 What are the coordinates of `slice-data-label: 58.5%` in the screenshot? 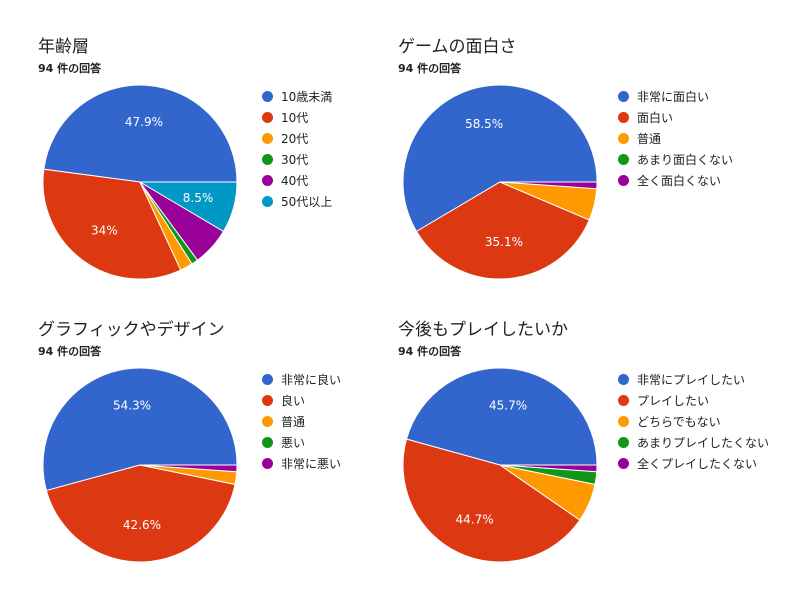 It's located at (484, 124).